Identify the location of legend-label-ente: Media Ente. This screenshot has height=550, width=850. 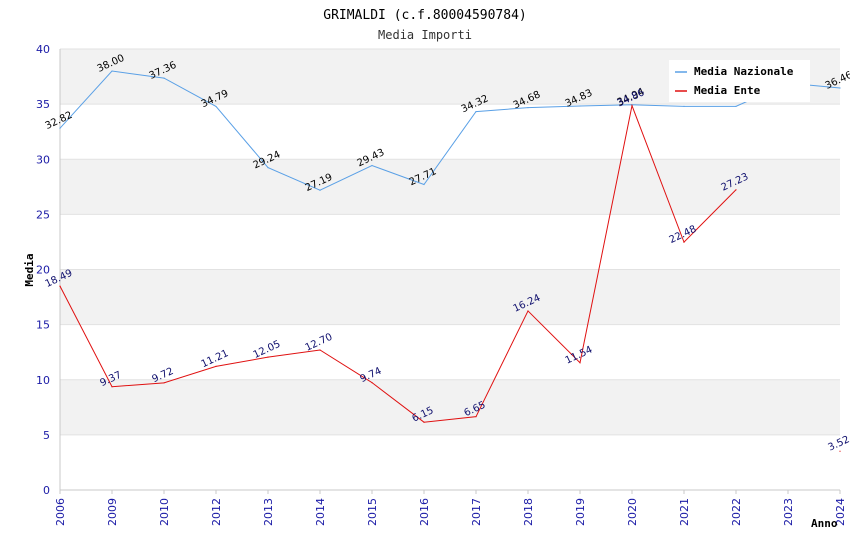
(727, 90).